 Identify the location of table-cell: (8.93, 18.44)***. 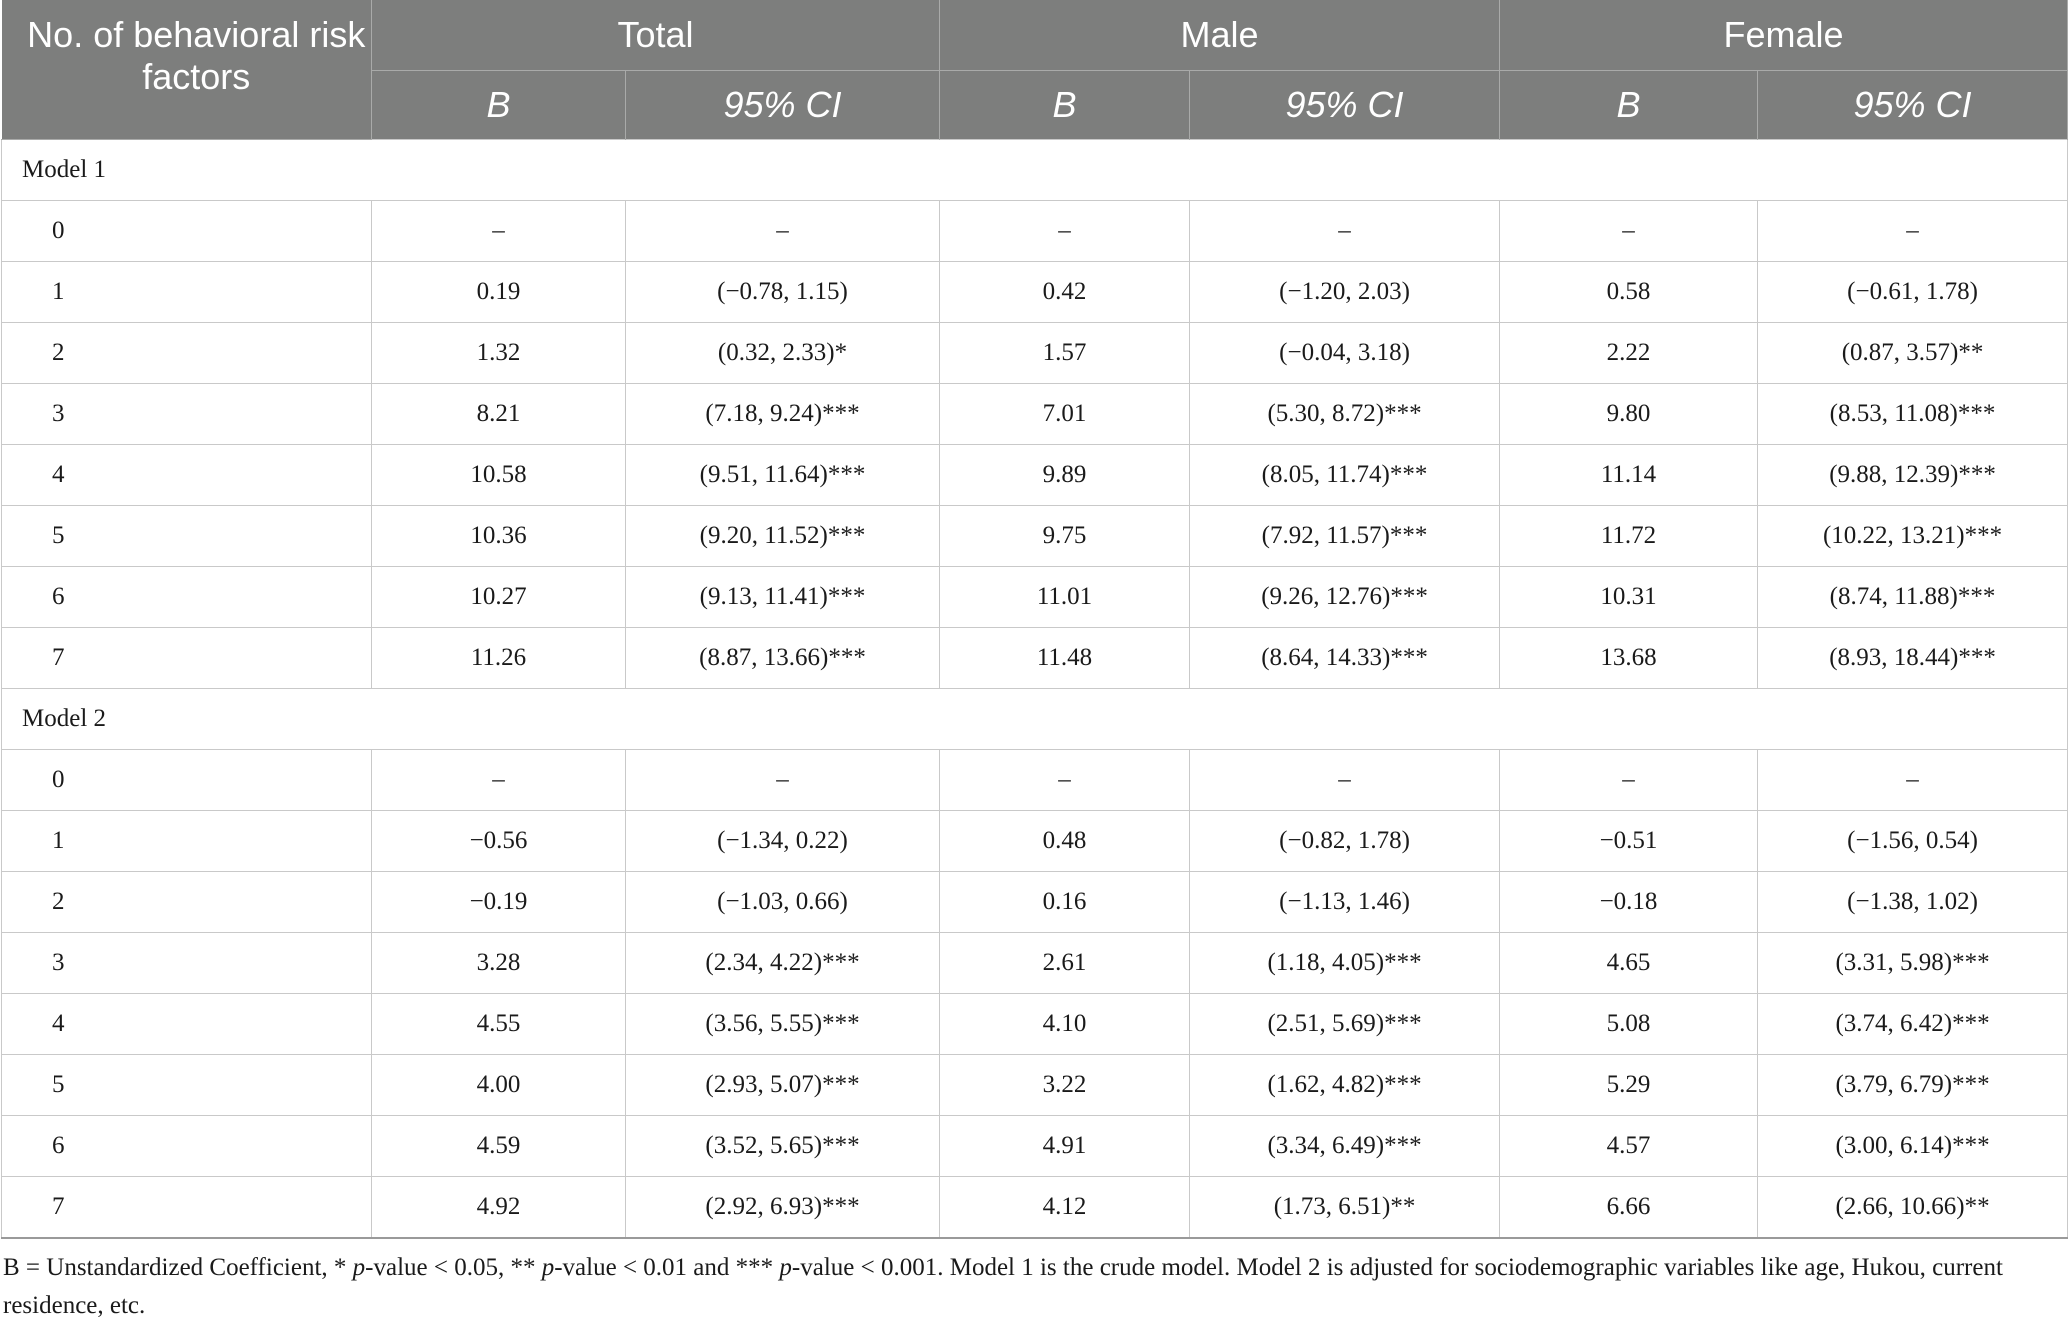
(1912, 658).